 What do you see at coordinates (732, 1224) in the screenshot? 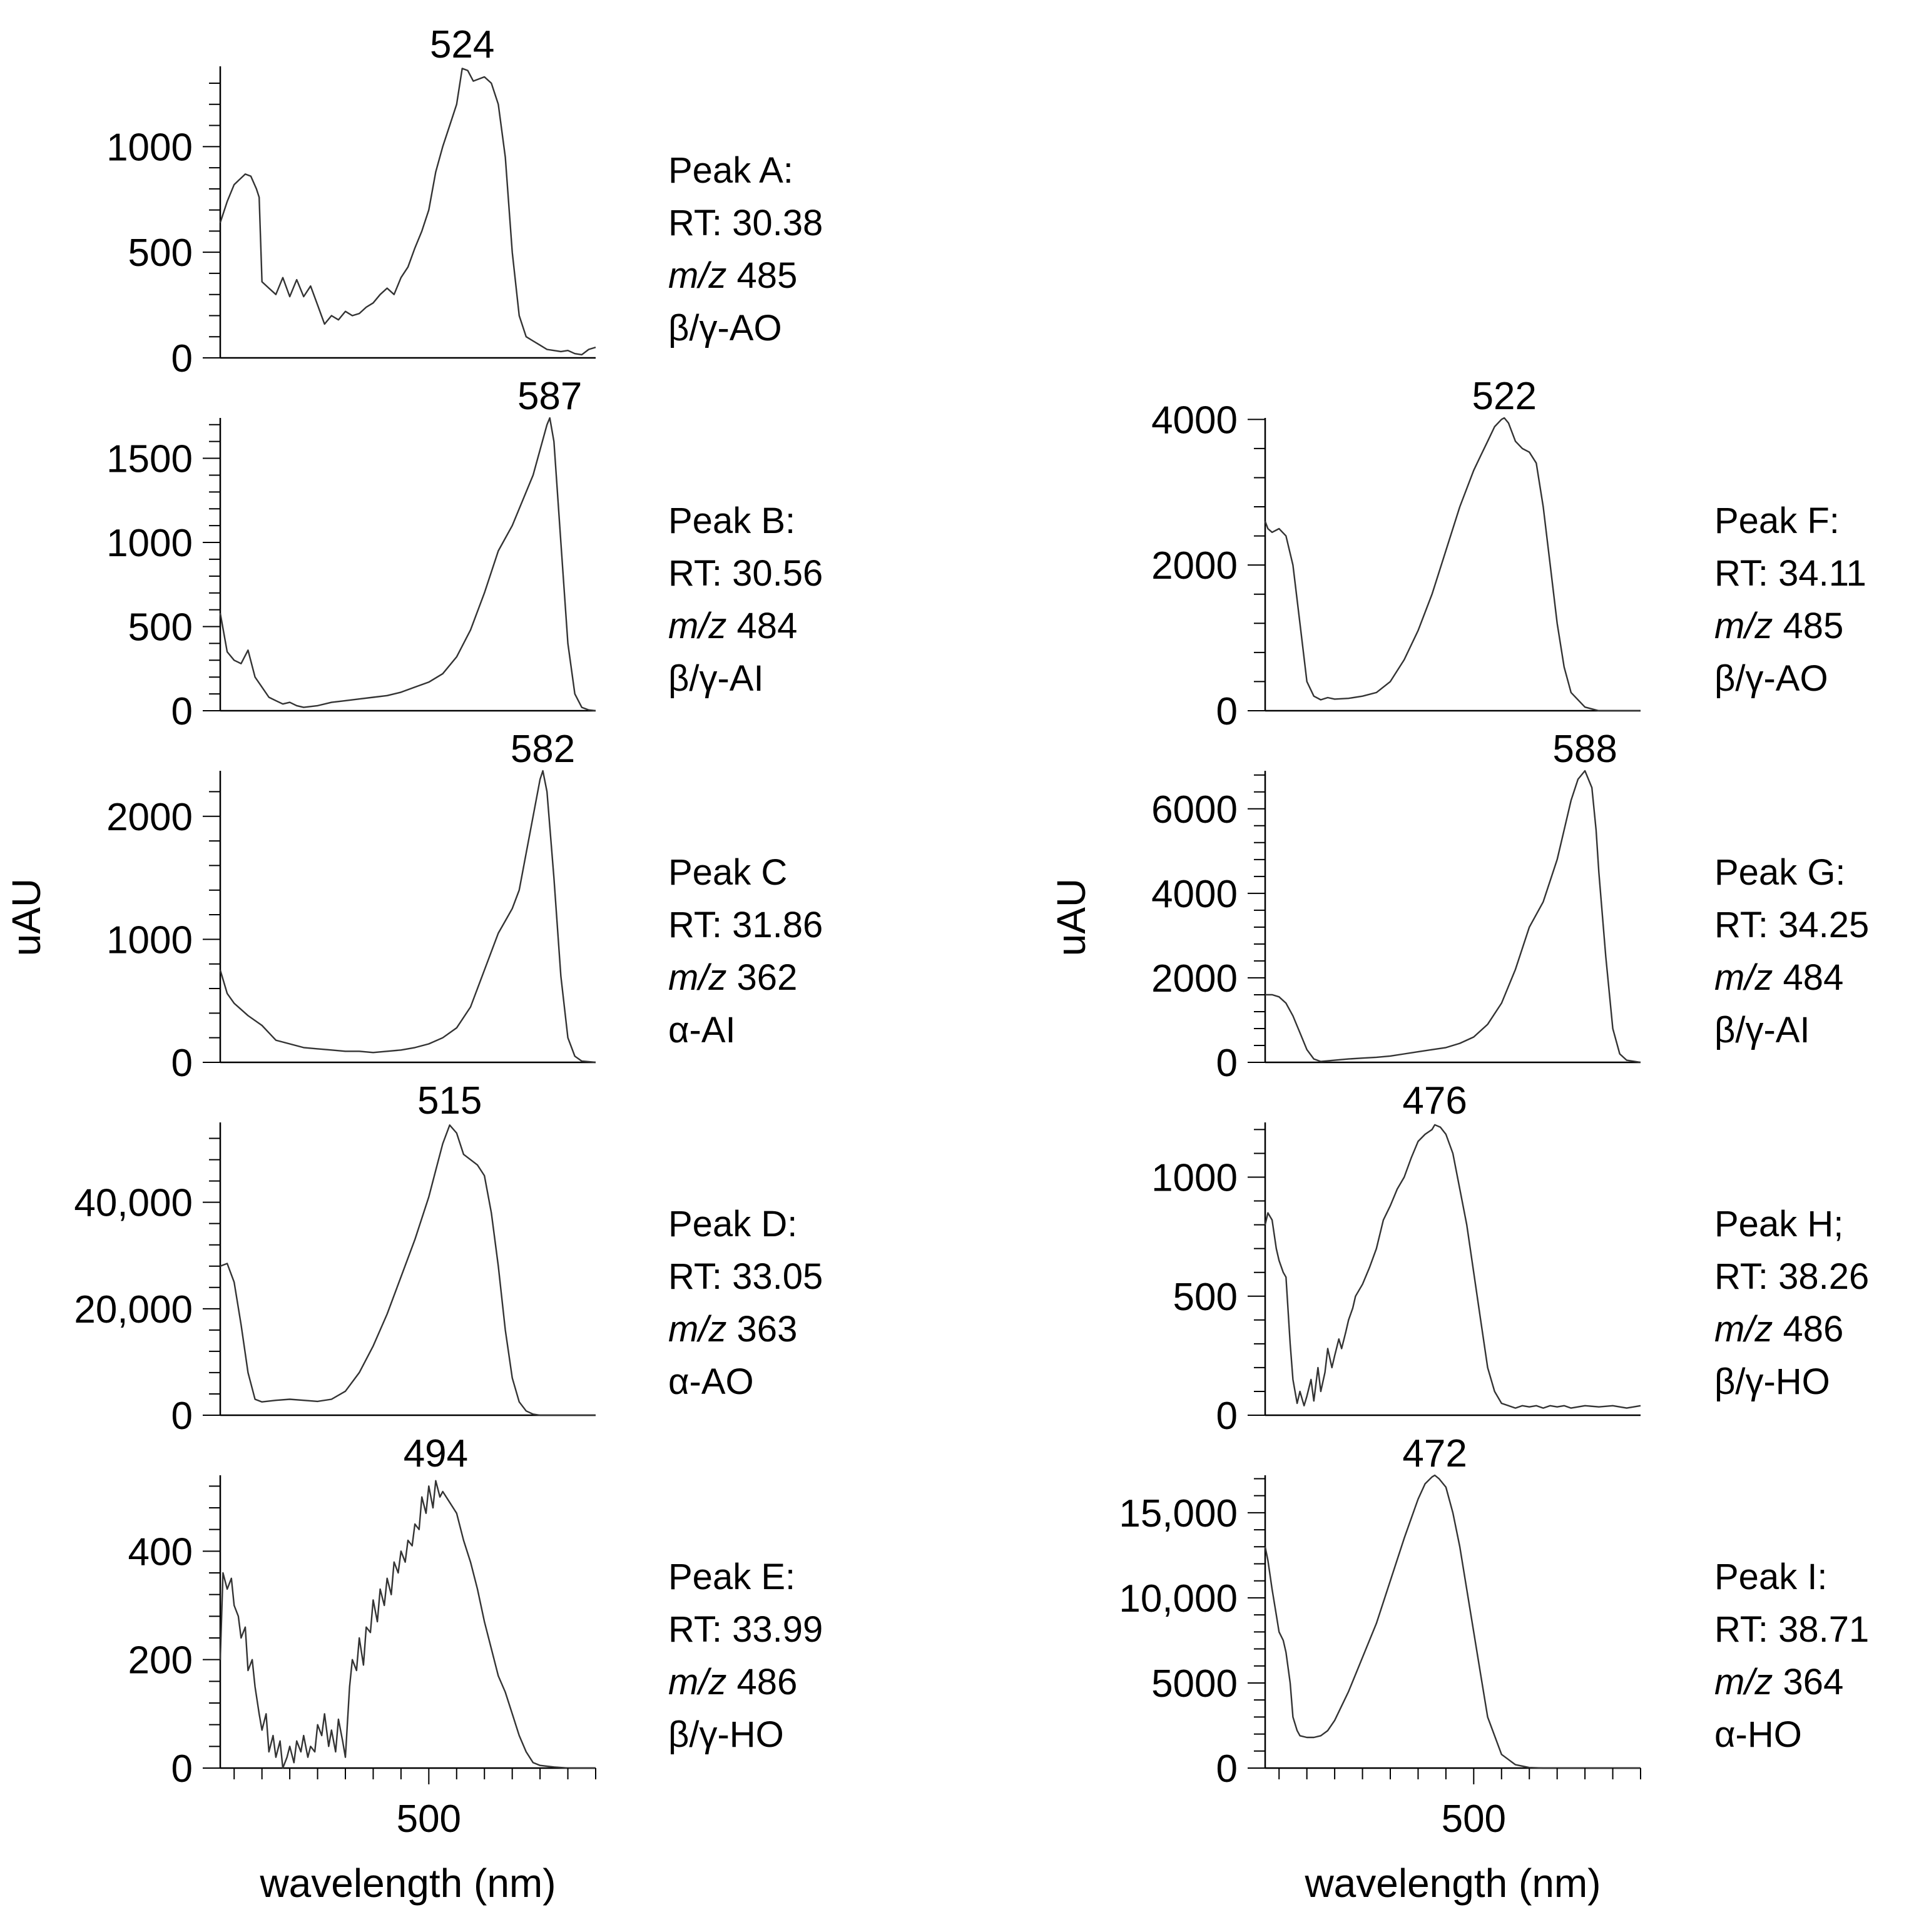
I see `peak-info-line: Peak D:` at bounding box center [732, 1224].